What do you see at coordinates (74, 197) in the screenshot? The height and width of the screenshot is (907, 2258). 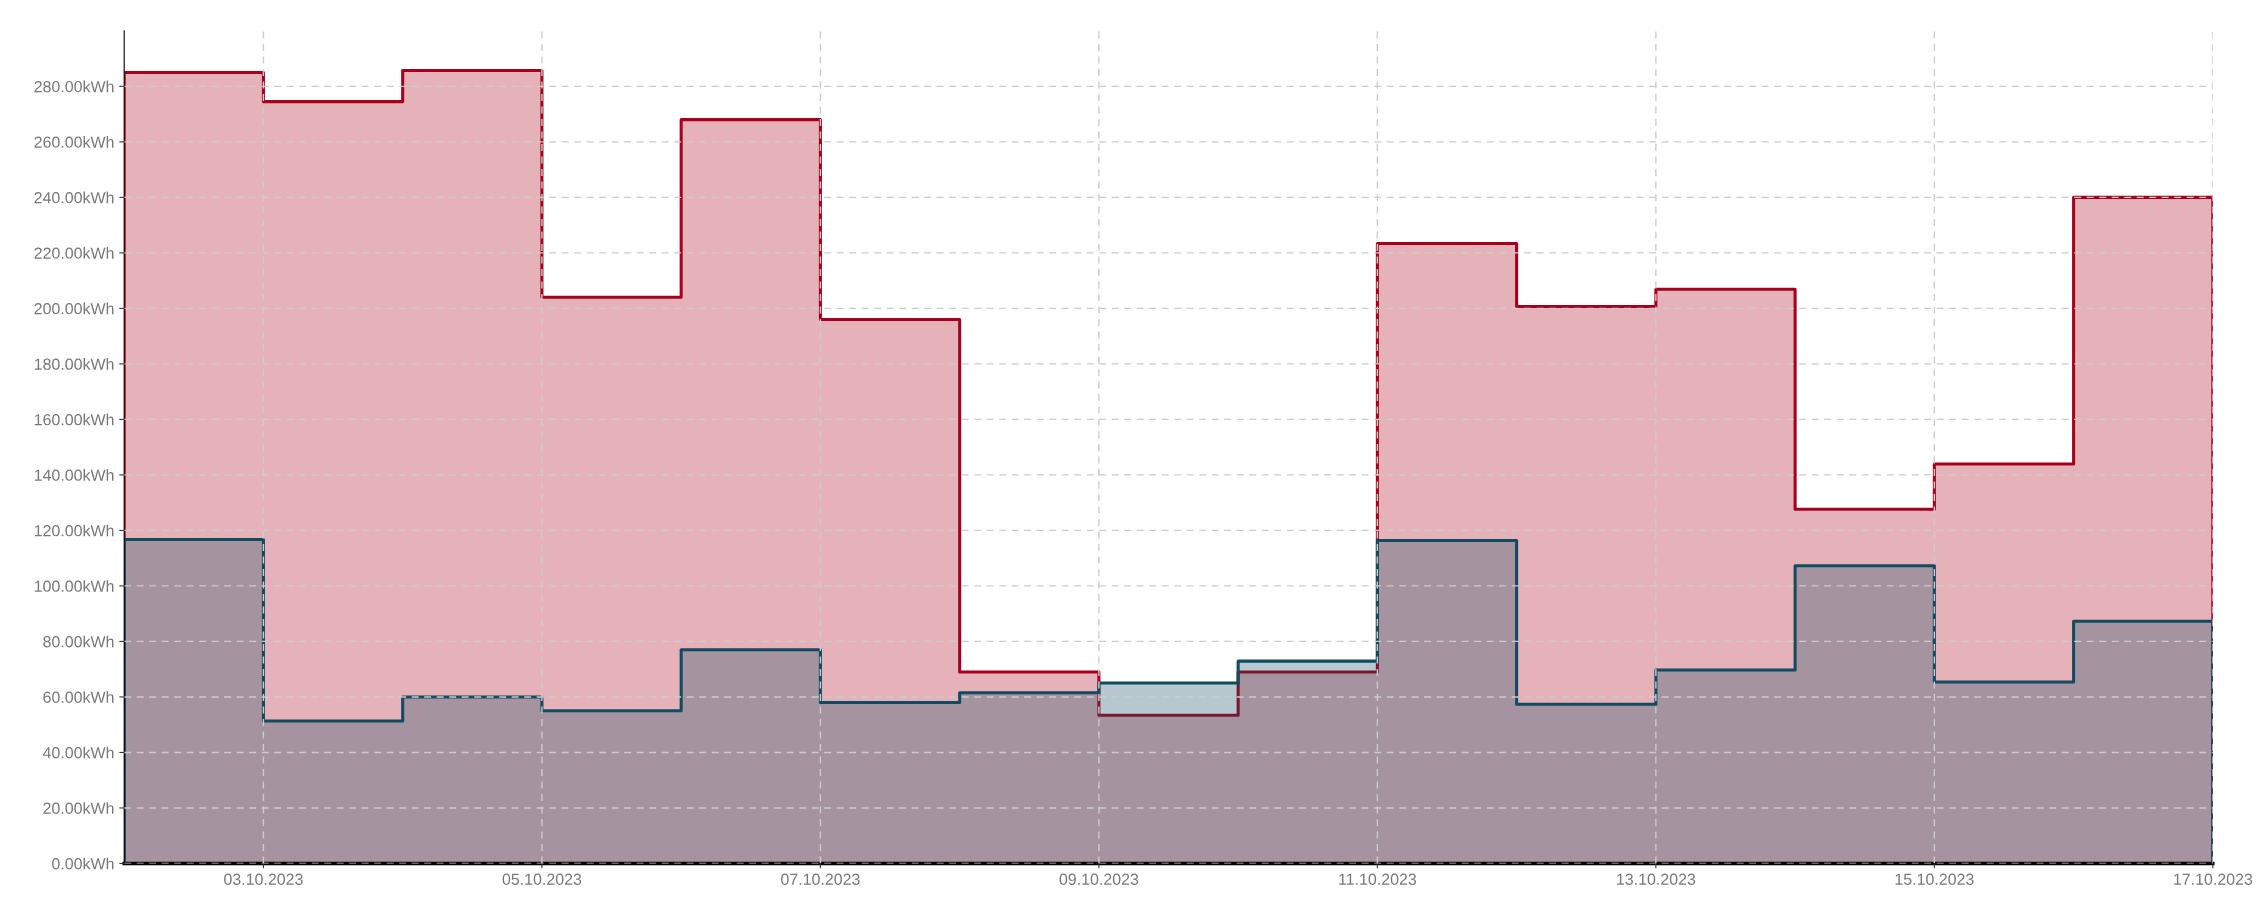 I see `y-tick-label: 240.00kWh` at bounding box center [74, 197].